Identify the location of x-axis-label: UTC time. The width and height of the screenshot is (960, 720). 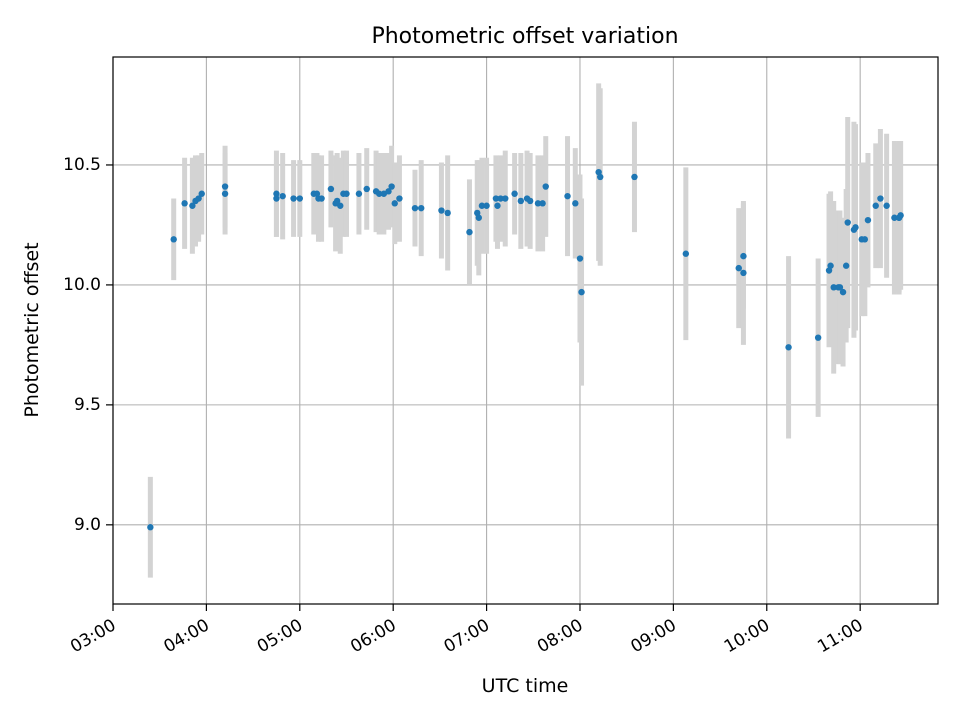
(525, 686).